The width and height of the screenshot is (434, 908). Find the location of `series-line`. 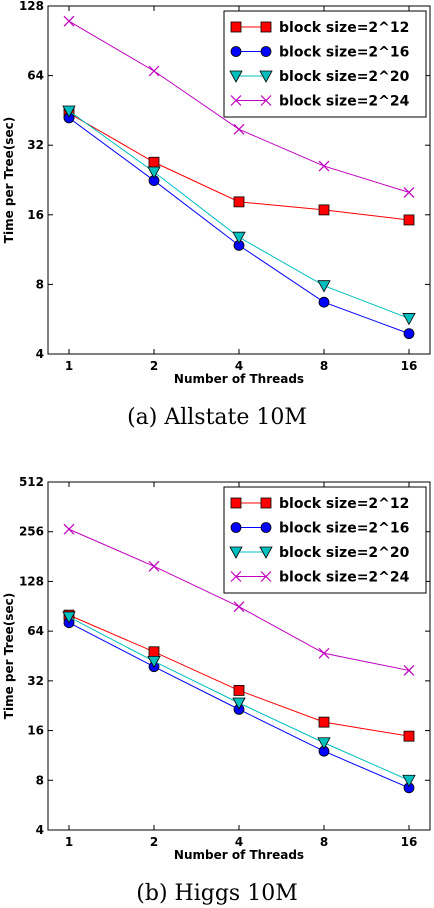

series-line is located at coordinates (239, 675).